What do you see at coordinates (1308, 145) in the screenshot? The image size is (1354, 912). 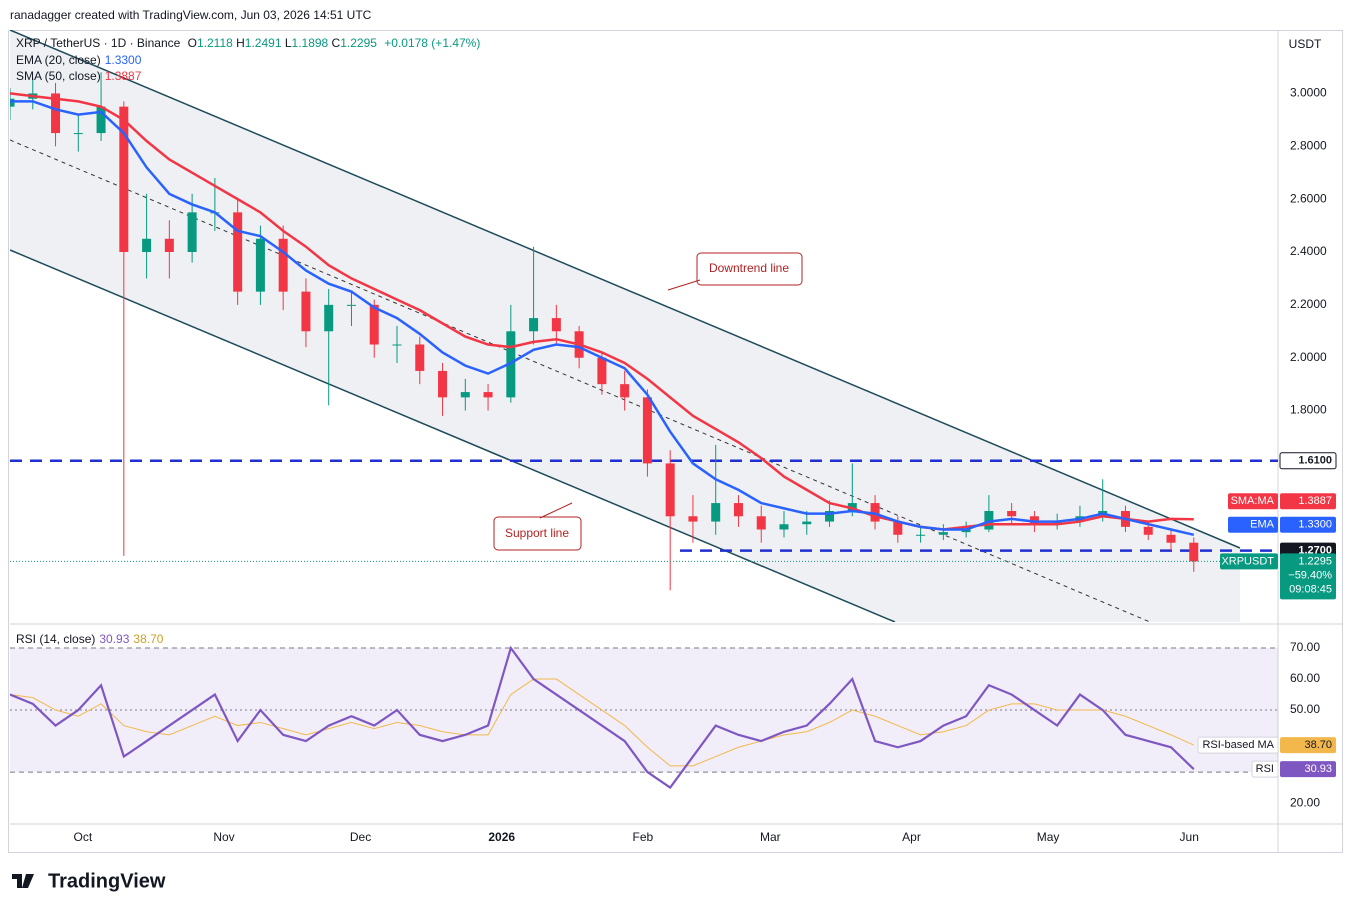 I see `y-tick-label: 2.8000` at bounding box center [1308, 145].